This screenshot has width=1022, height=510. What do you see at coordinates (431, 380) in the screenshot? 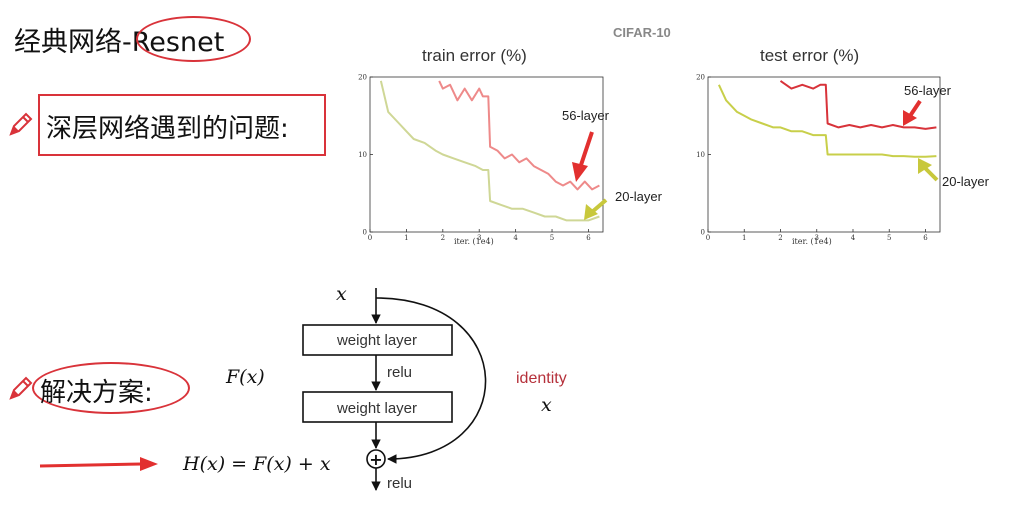
I see `identity-shortcut` at bounding box center [431, 380].